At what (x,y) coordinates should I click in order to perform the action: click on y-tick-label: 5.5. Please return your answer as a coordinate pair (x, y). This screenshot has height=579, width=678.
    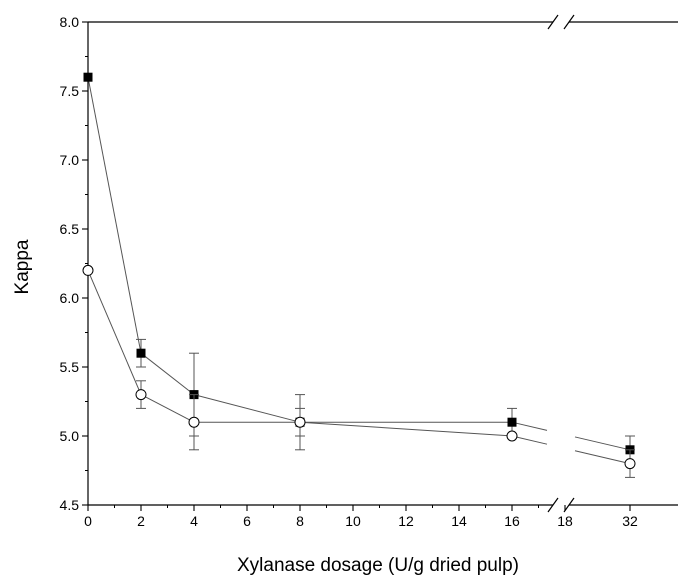
    Looking at the image, I should click on (70, 367).